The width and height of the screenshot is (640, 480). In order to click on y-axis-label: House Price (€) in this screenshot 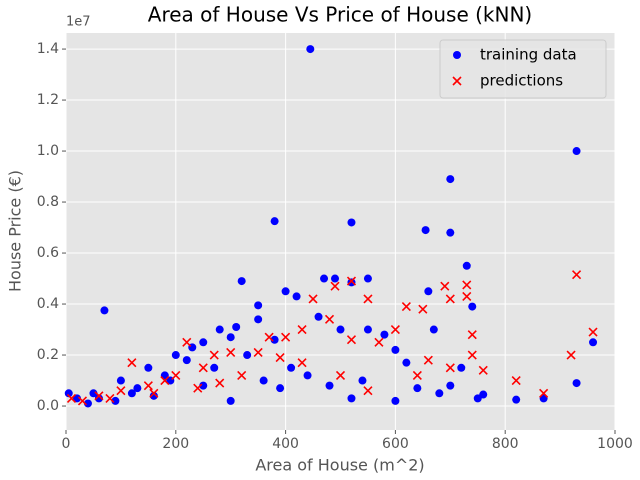, I will do `click(15, 231)`.